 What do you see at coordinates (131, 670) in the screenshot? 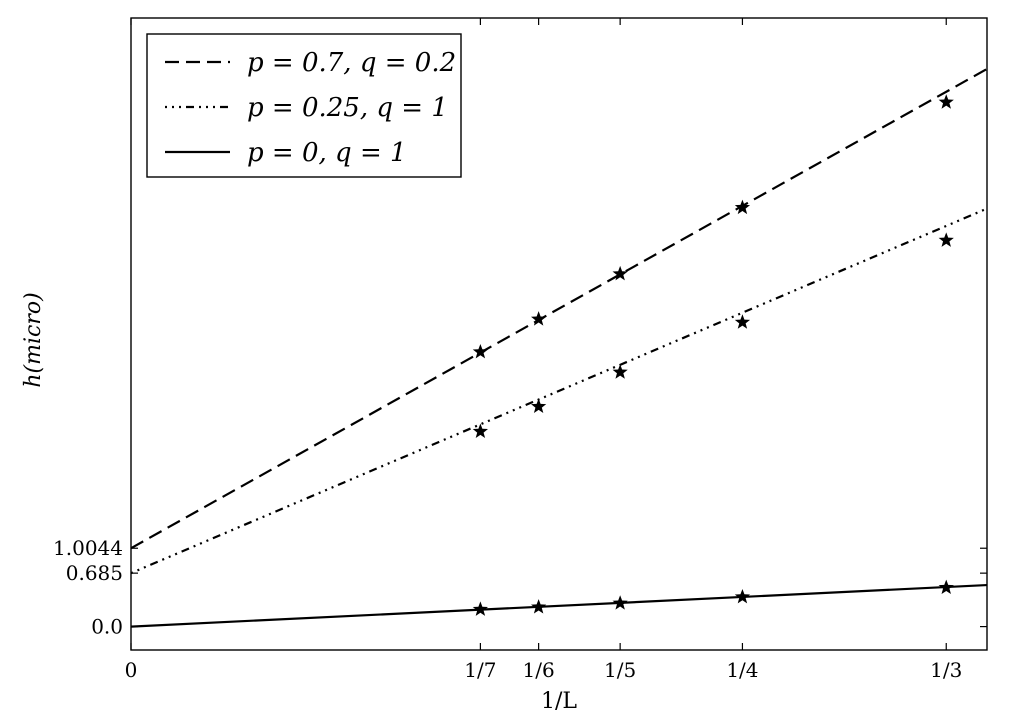
I see `x-tick-label-0: 0` at bounding box center [131, 670].